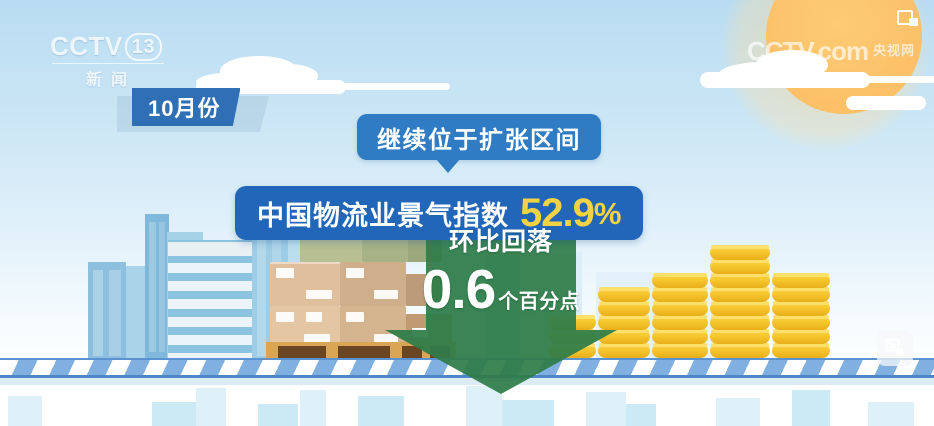  I want to click on cctv-watermark: CCTV.com 央视网, so click(832, 58).